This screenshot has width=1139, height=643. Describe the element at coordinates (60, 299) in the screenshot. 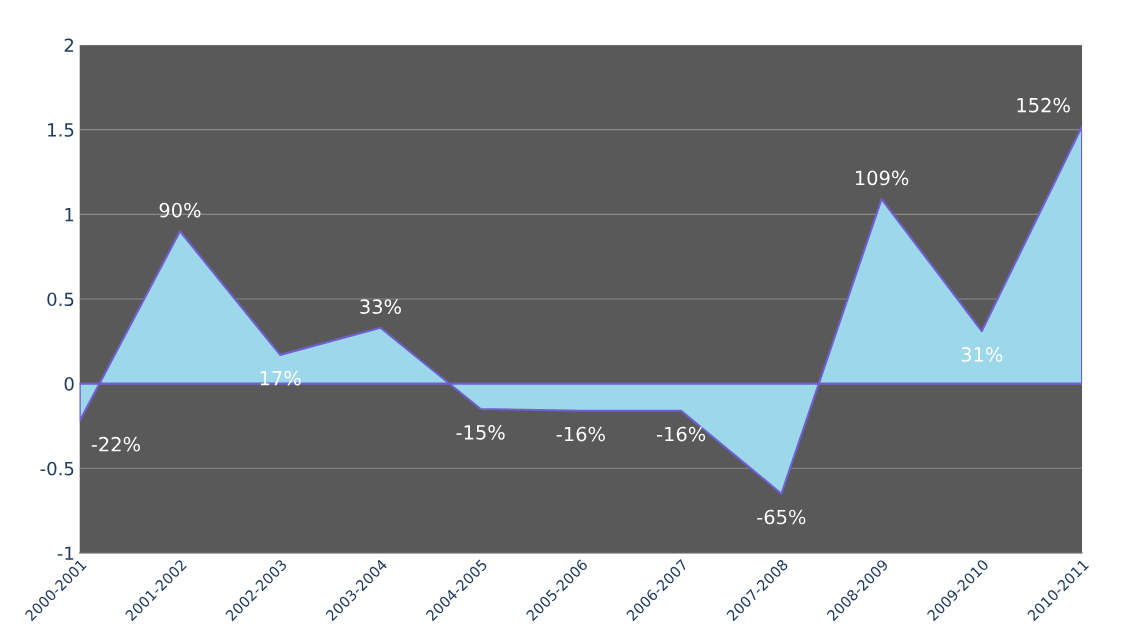

I see `y-tick-label: 0.5` at that location.